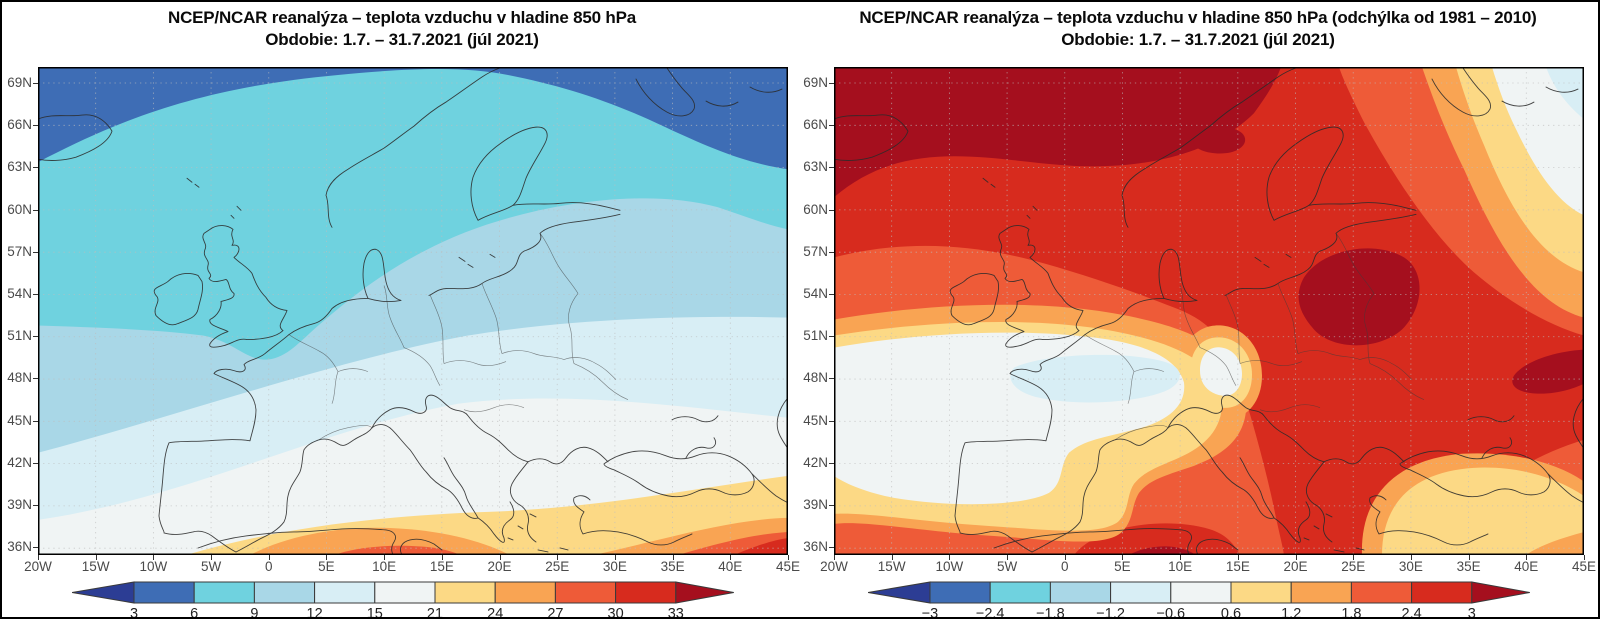  I want to click on lat-tick-label: 57N, so click(19, 251).